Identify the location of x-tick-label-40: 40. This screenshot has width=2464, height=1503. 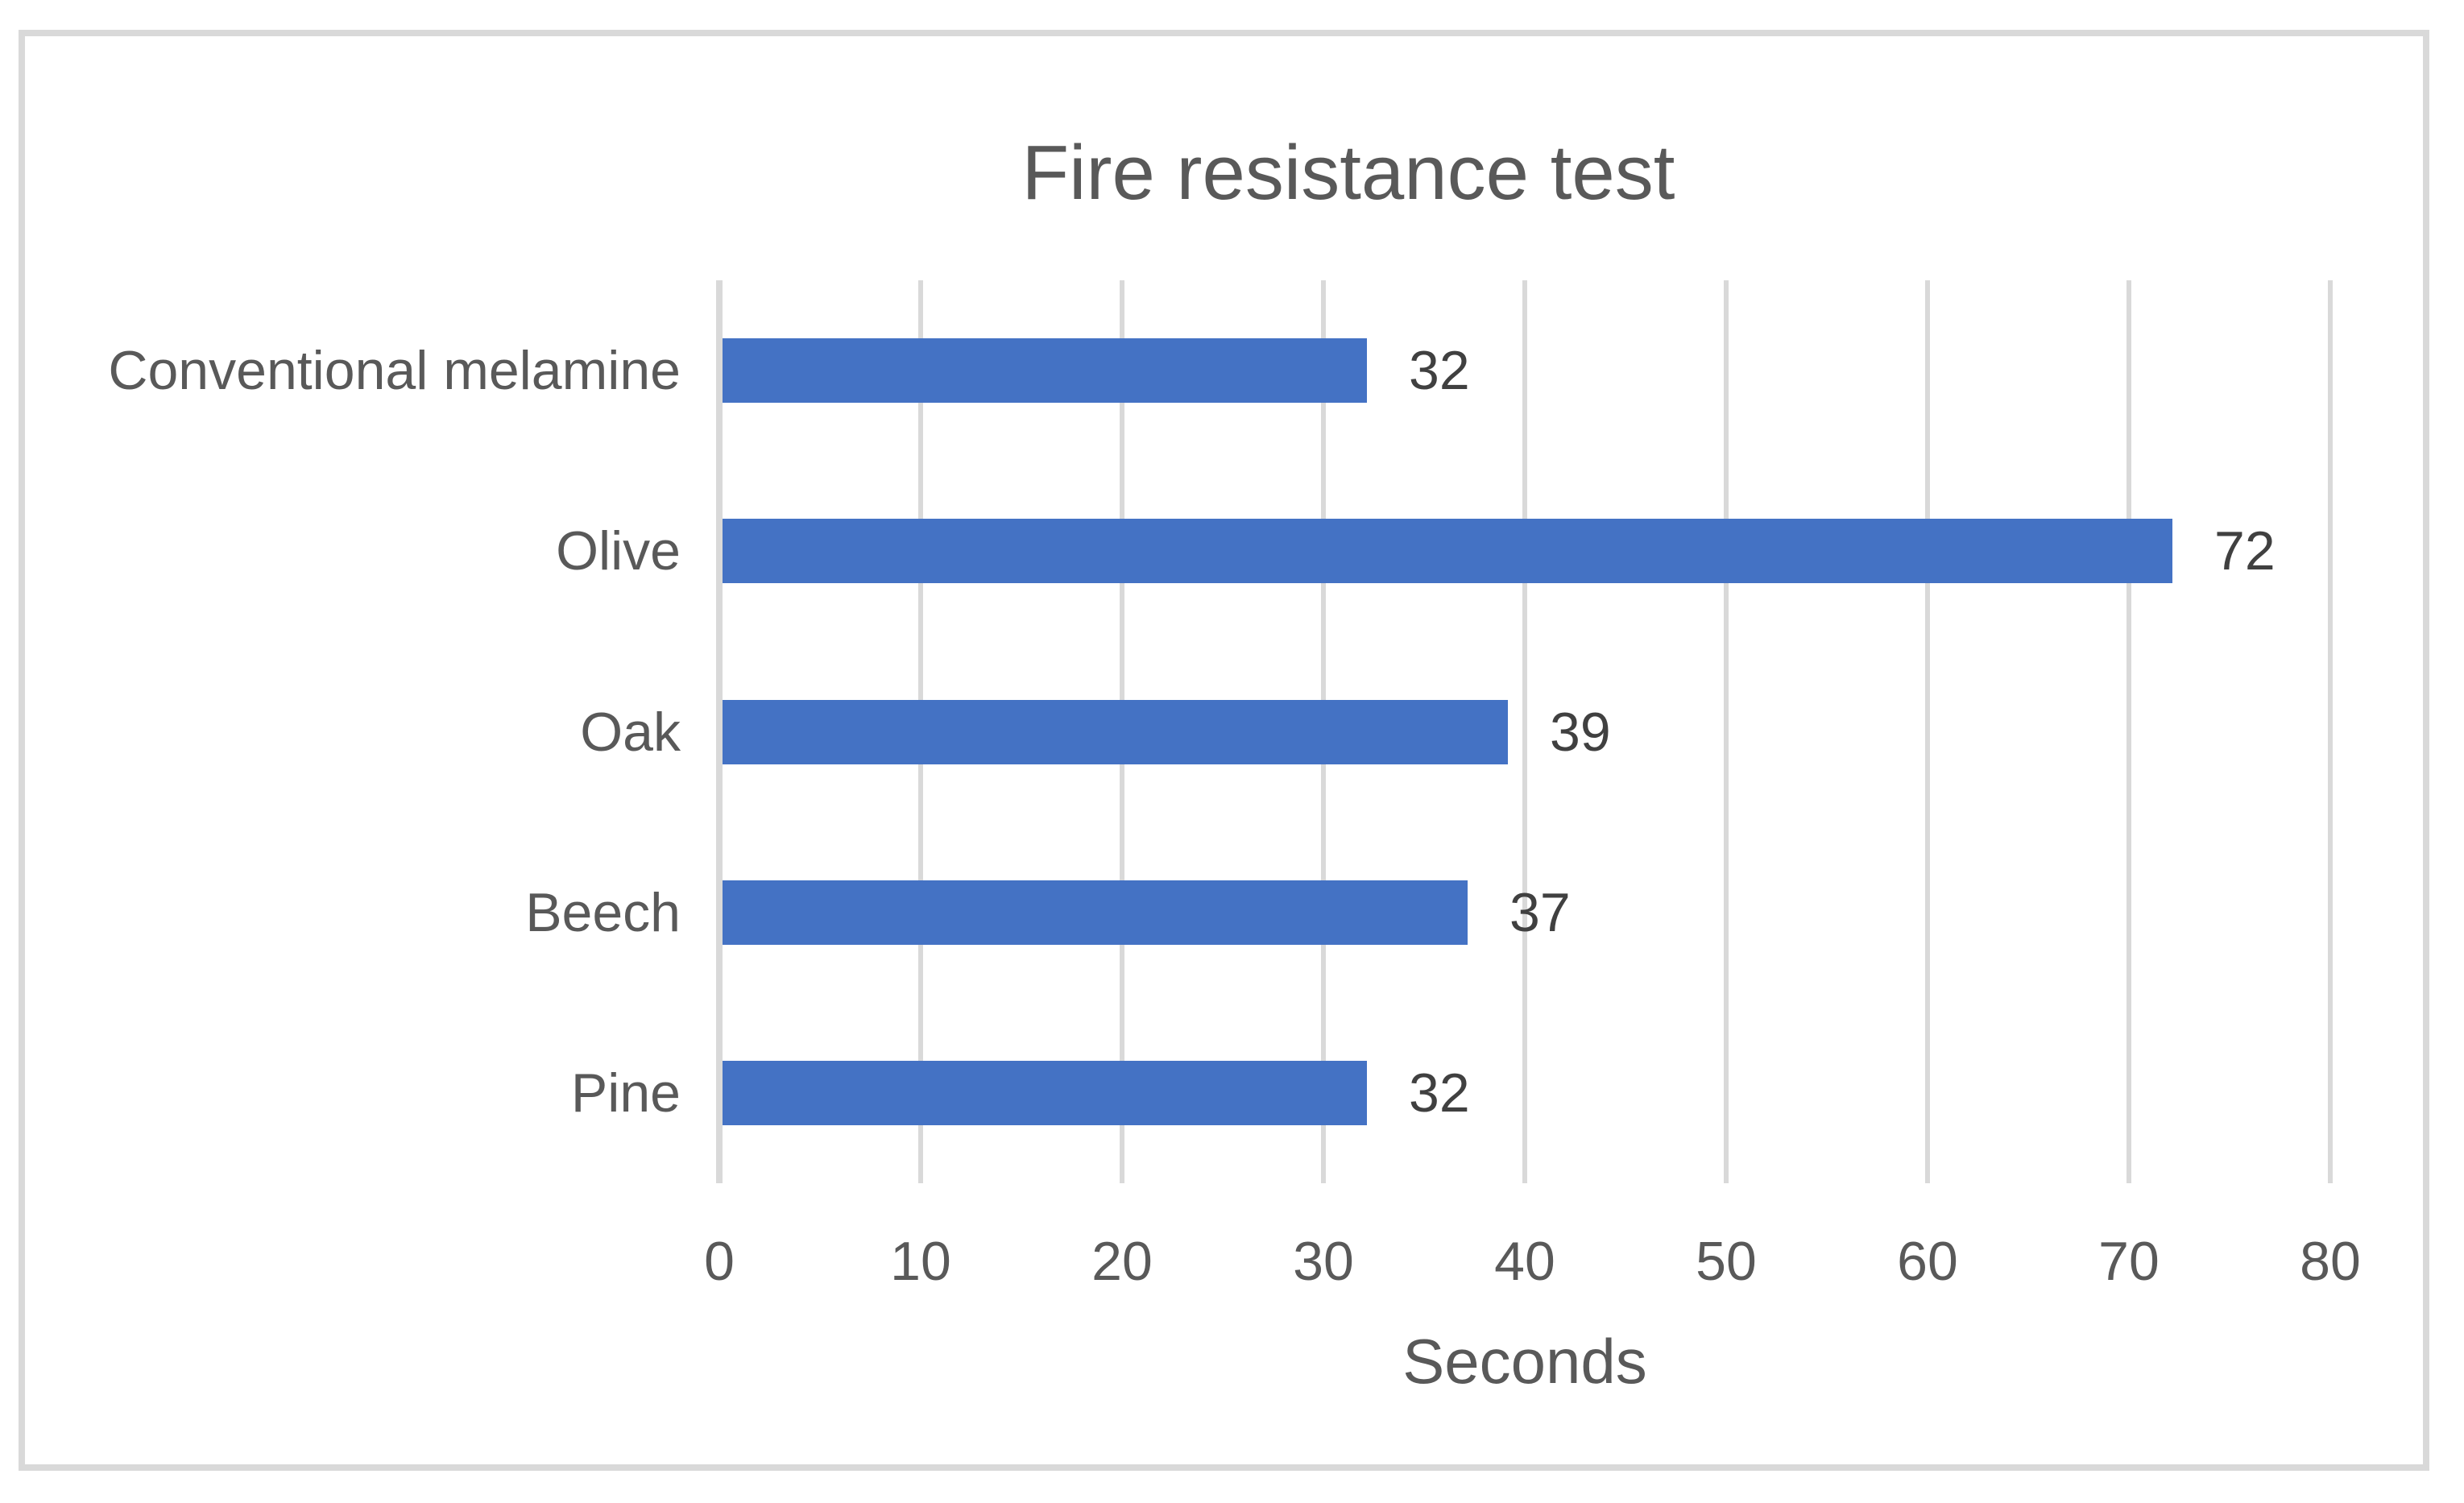
(1524, 1261).